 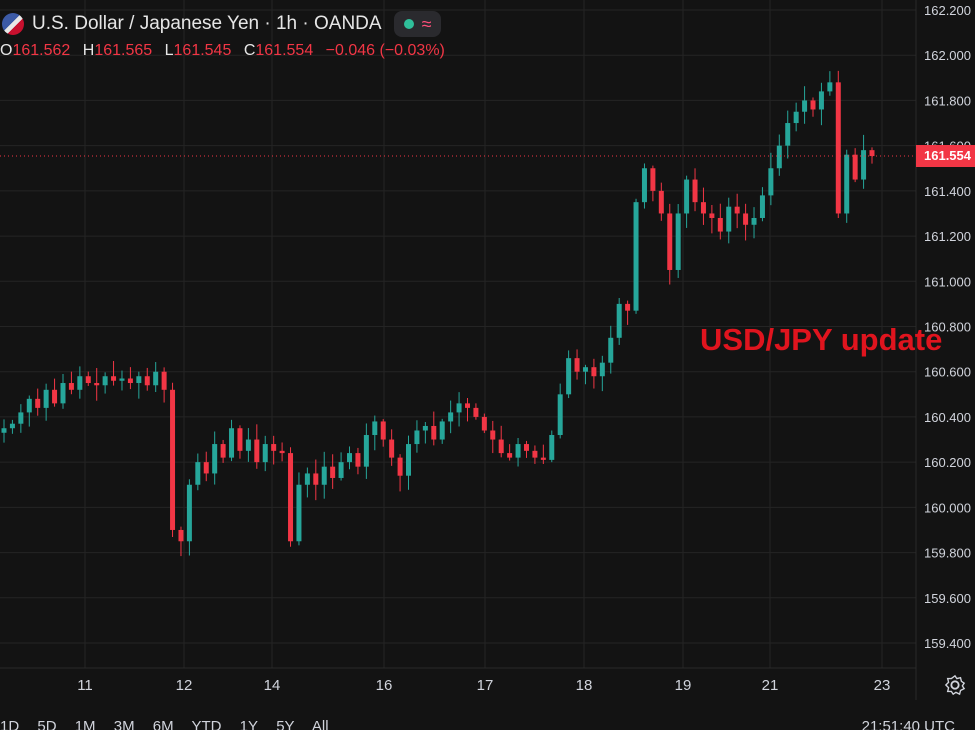 What do you see at coordinates (947, 598) in the screenshot?
I see `y-tick-label: 159.600` at bounding box center [947, 598].